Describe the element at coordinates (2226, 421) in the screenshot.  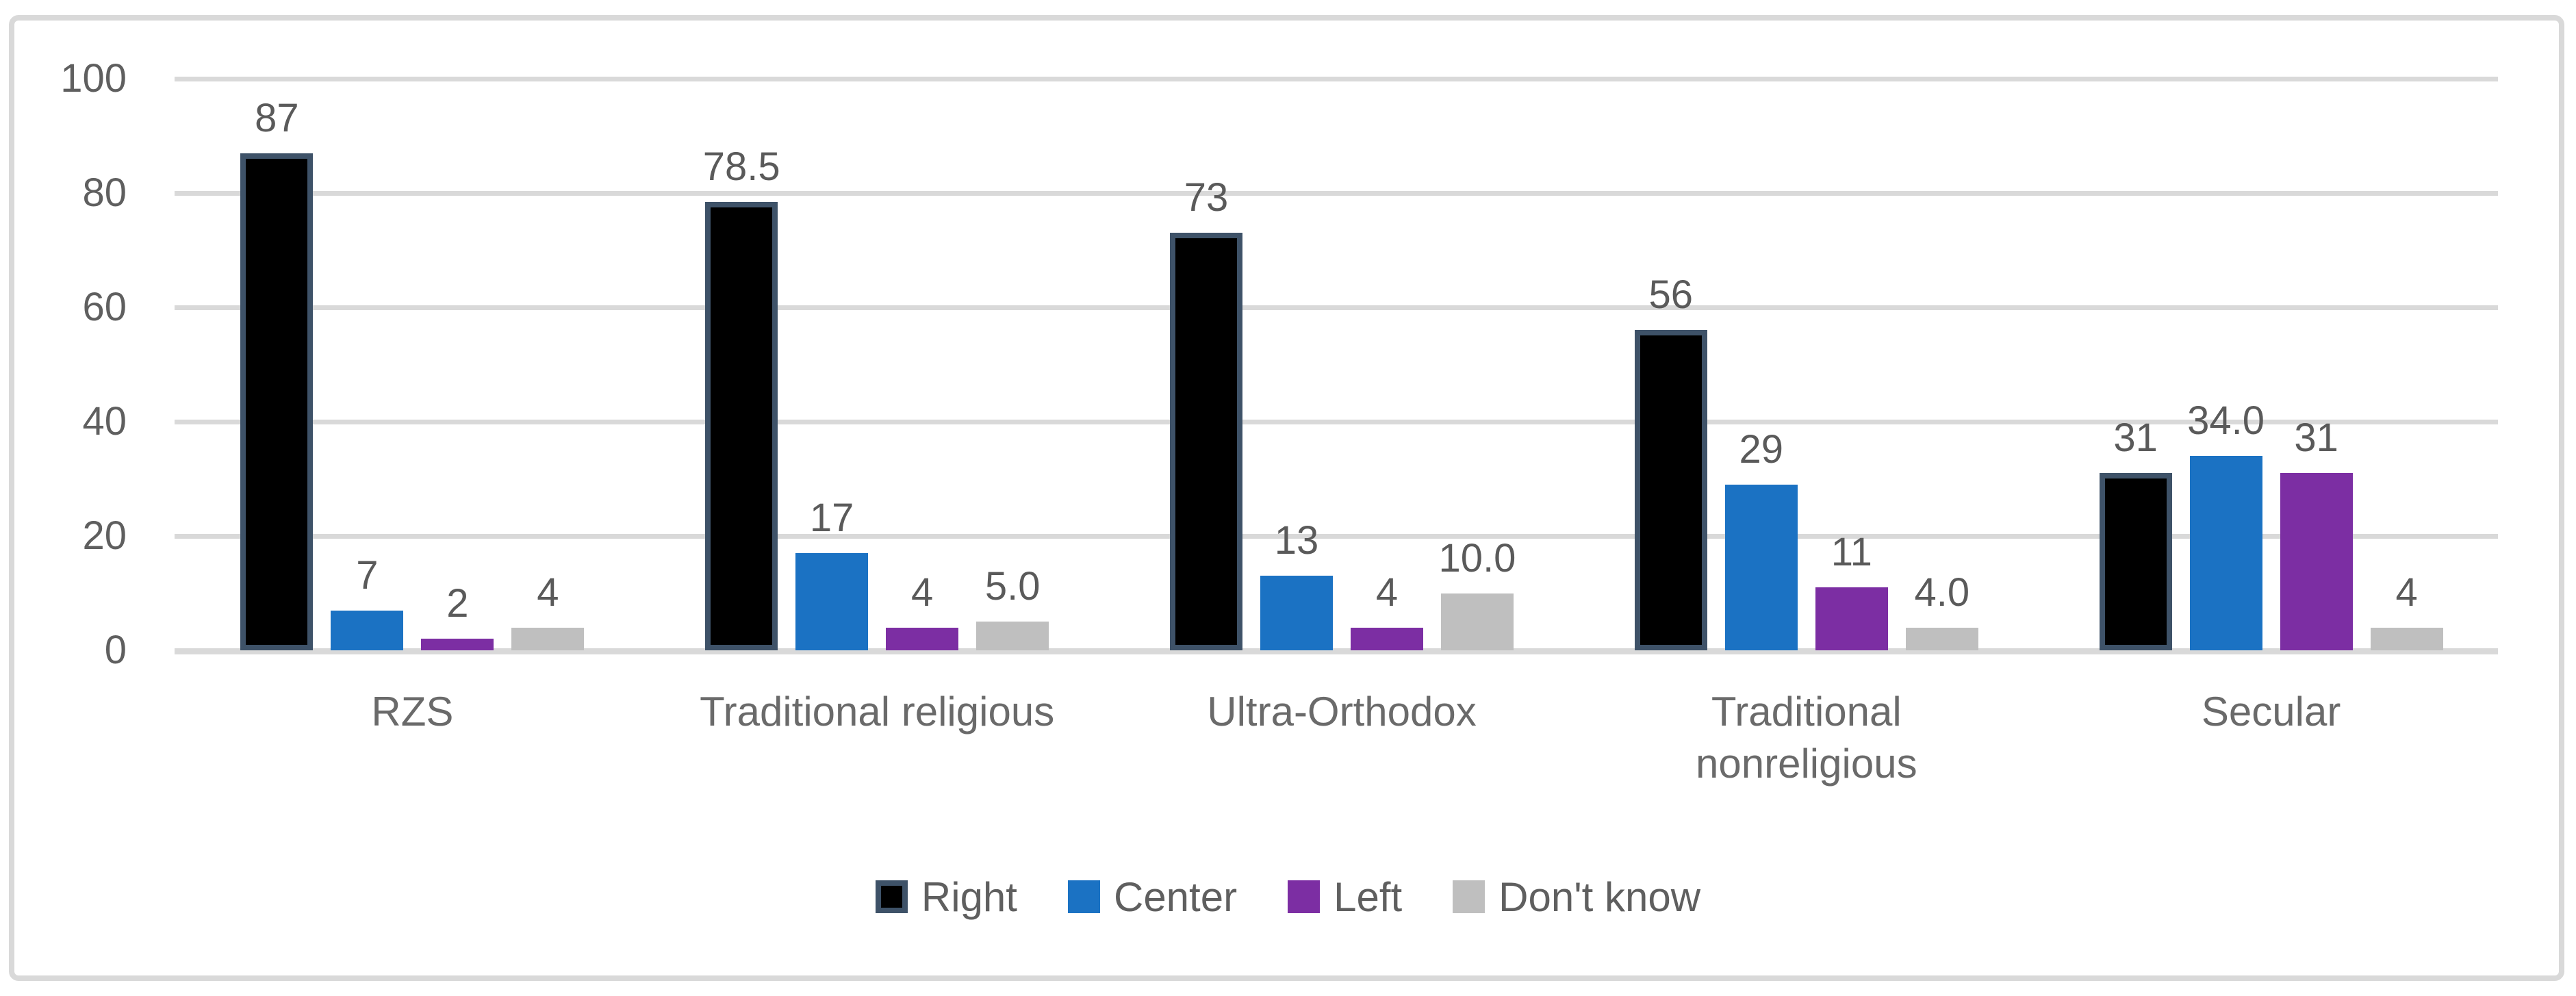
I see `bar-value-label: 34.0` at that location.